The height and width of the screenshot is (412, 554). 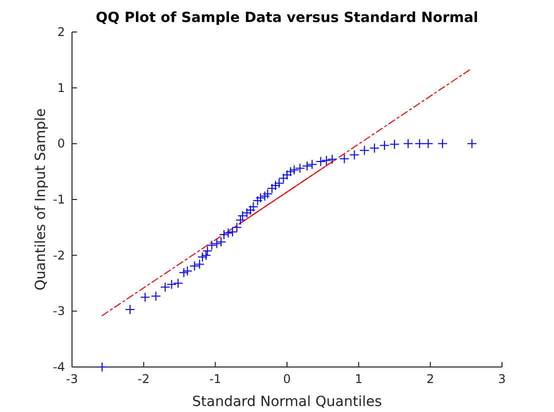 I want to click on y-tick-label: -3, so click(x=59, y=311).